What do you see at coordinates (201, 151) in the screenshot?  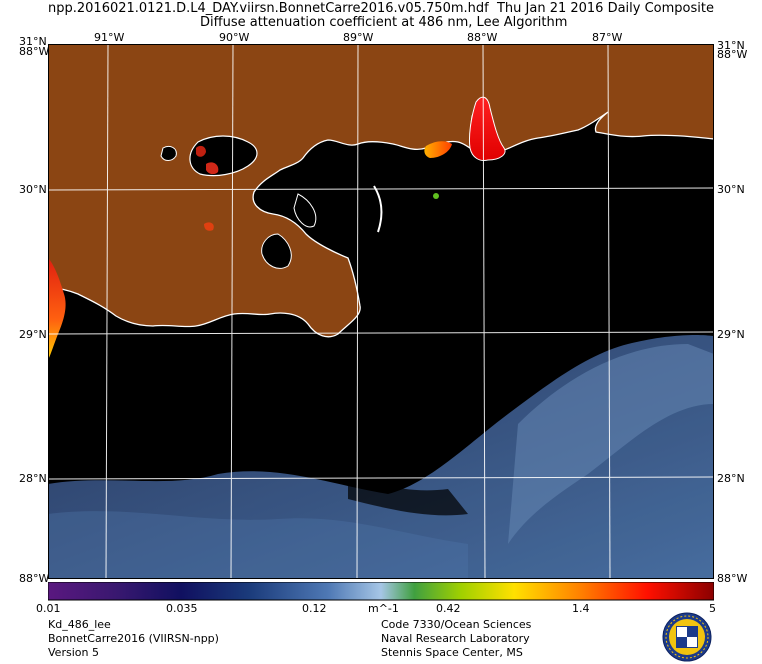 I see `lake-borgne-red` at bounding box center [201, 151].